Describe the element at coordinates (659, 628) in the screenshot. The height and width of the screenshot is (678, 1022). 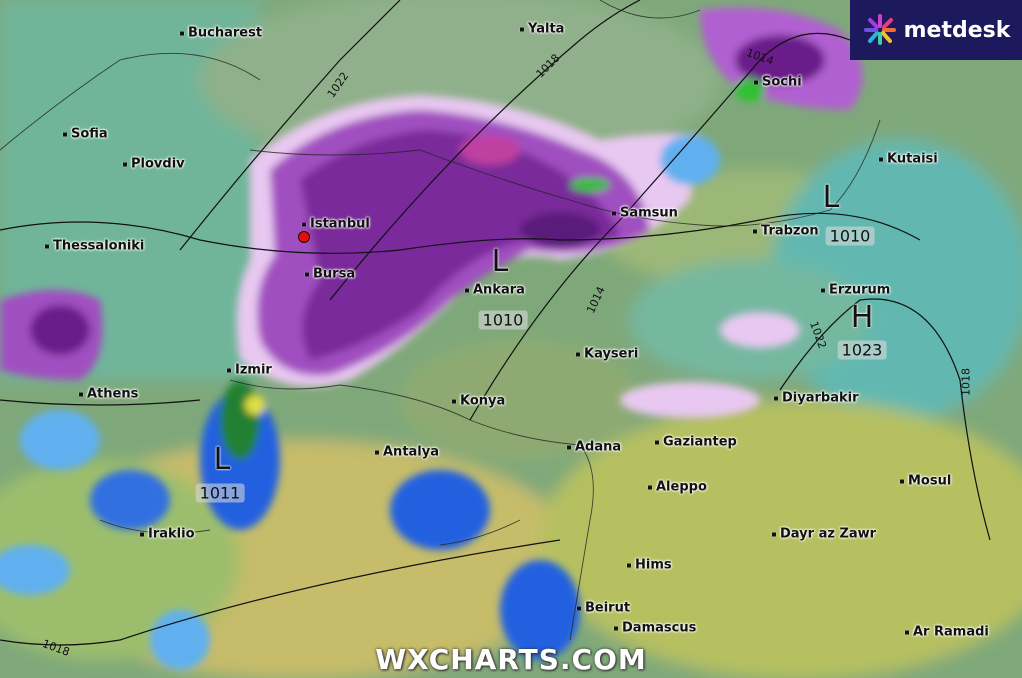
I see `city-name: Damascus` at that location.